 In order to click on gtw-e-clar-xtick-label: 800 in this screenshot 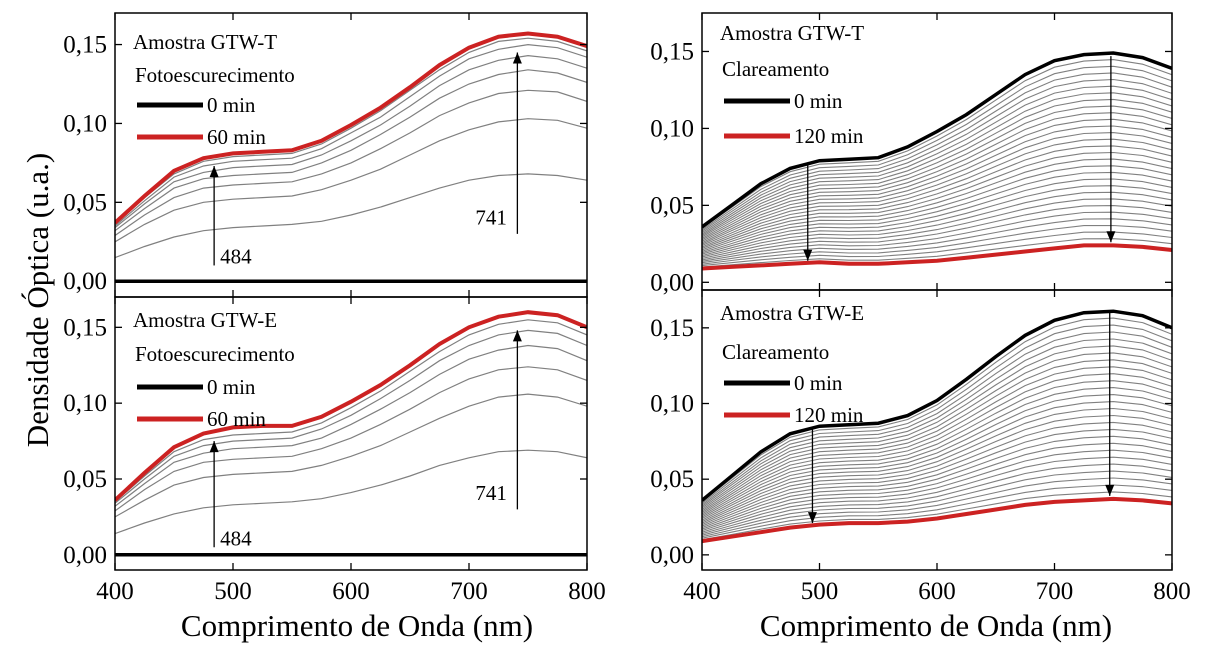, I will do `click(1172, 591)`.